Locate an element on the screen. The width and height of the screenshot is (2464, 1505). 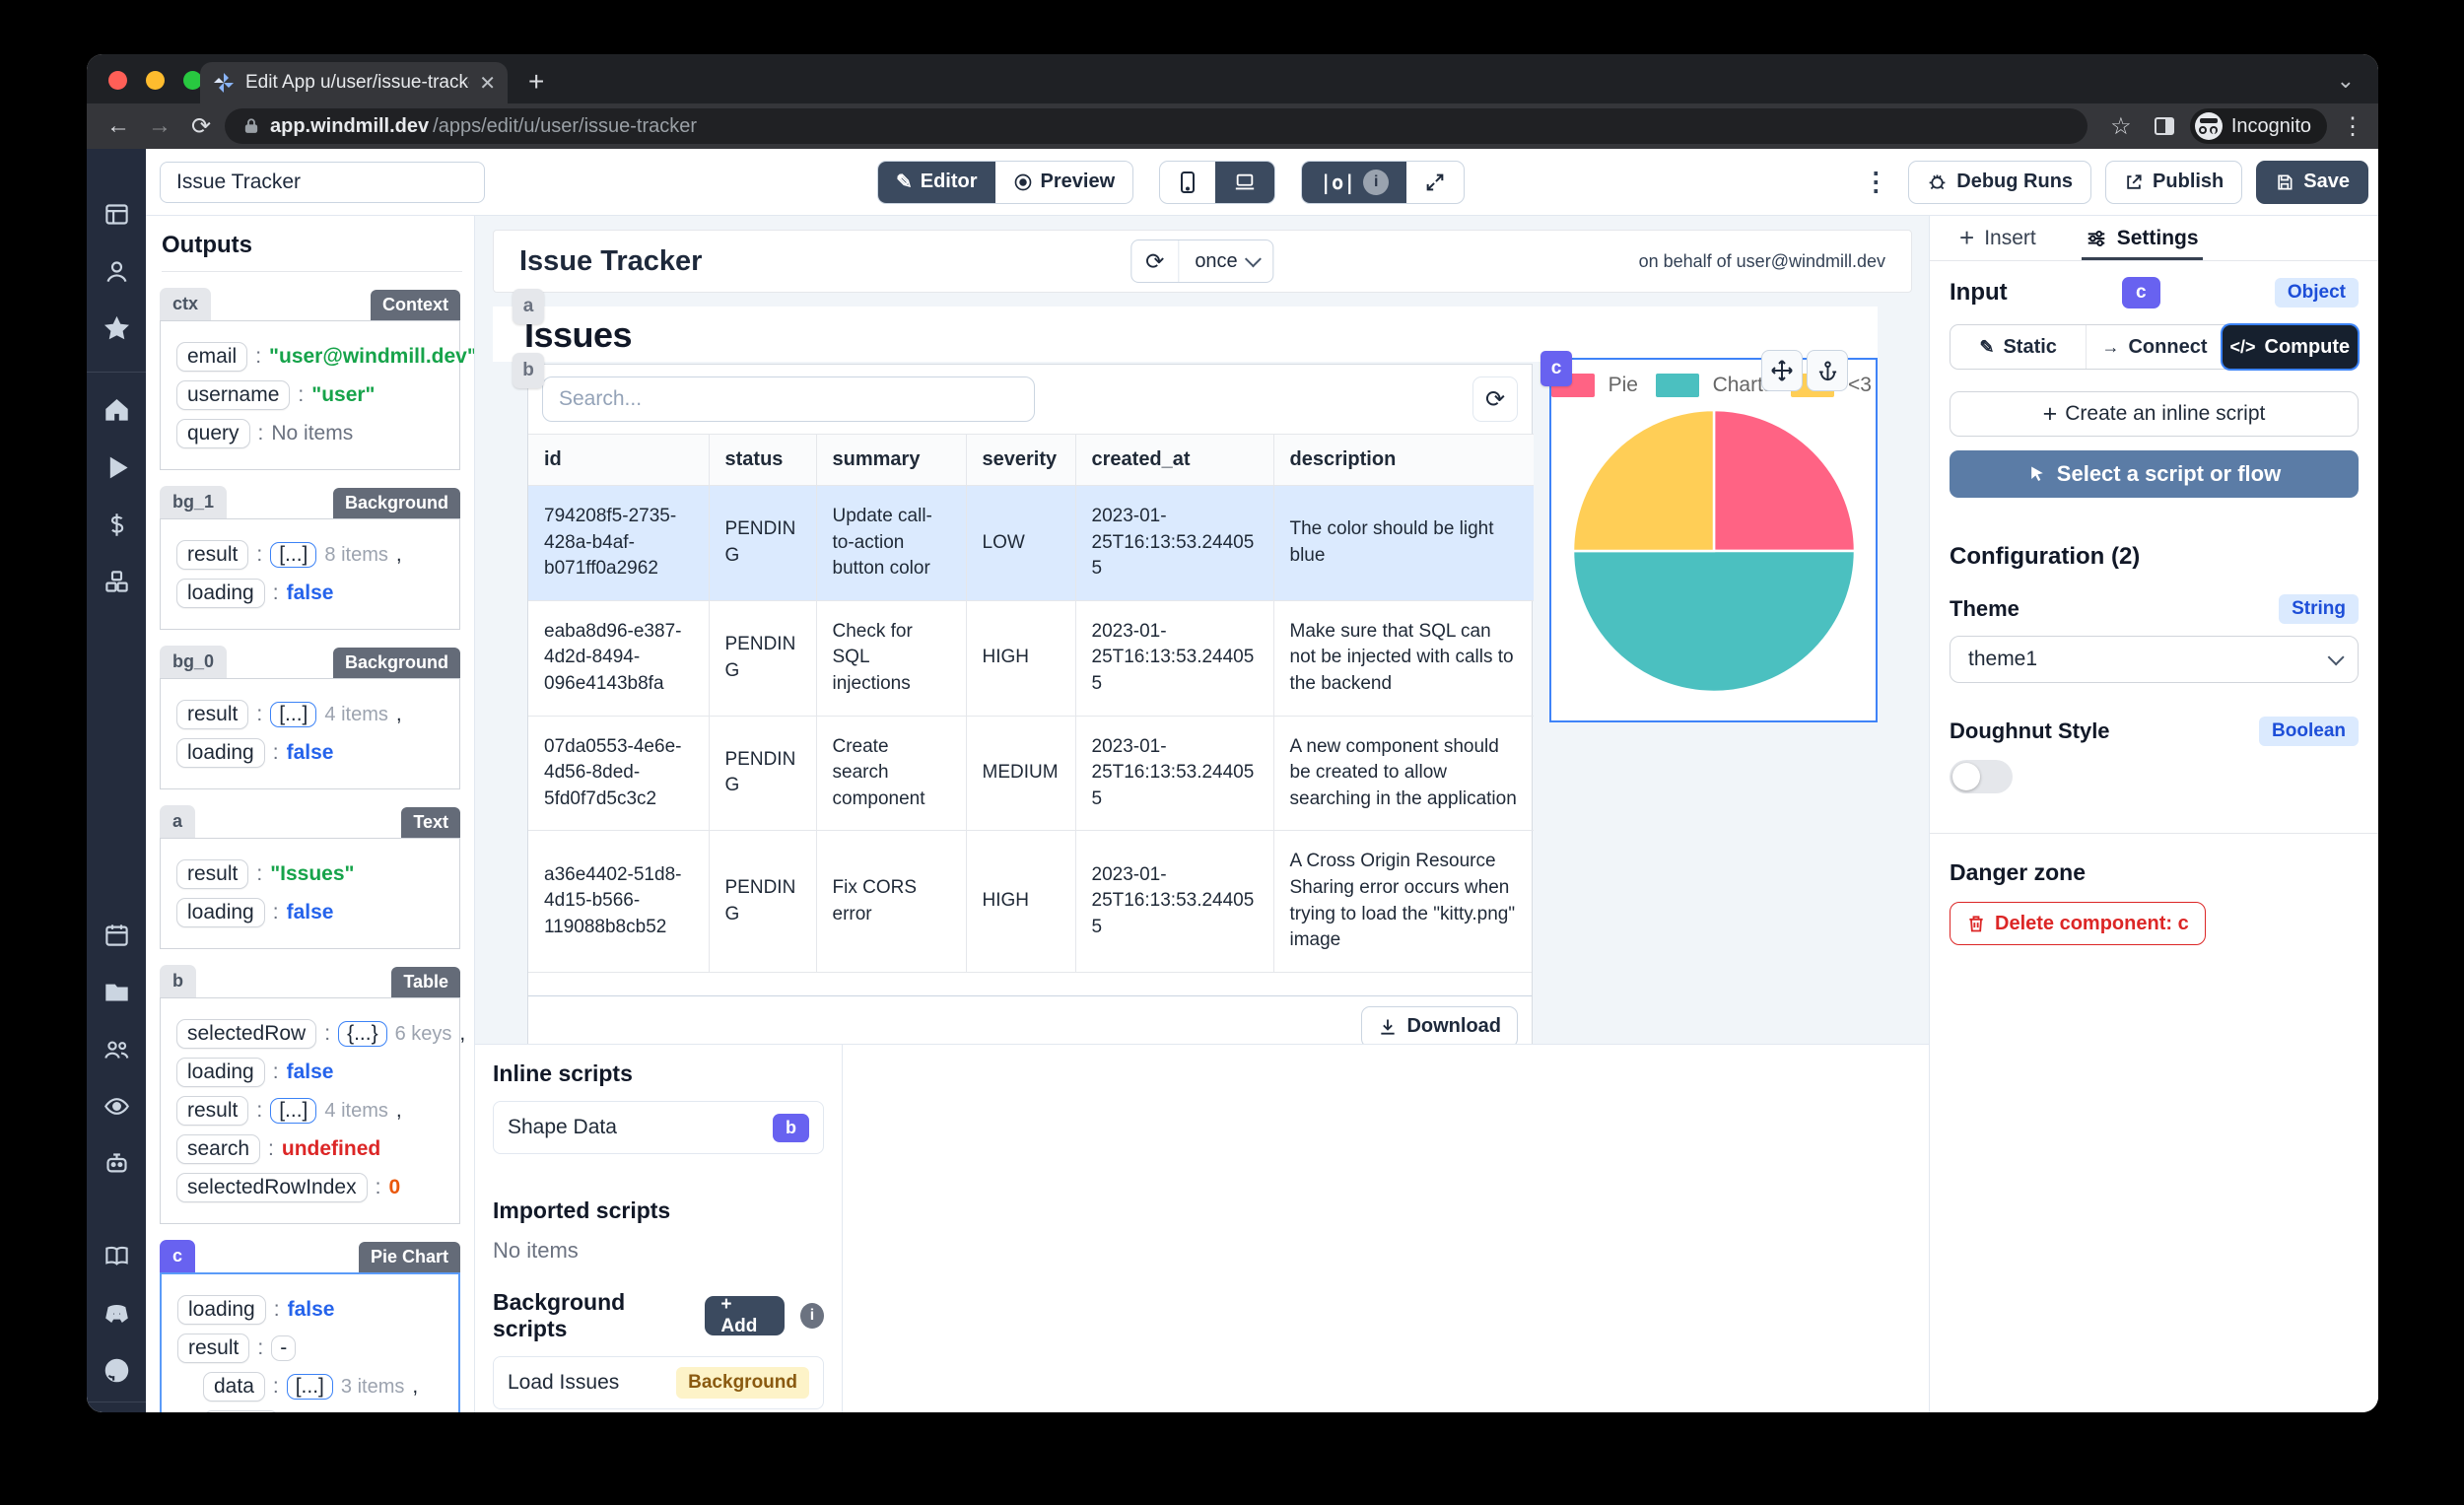
download-button: Download is located at coordinates (1439, 1026).